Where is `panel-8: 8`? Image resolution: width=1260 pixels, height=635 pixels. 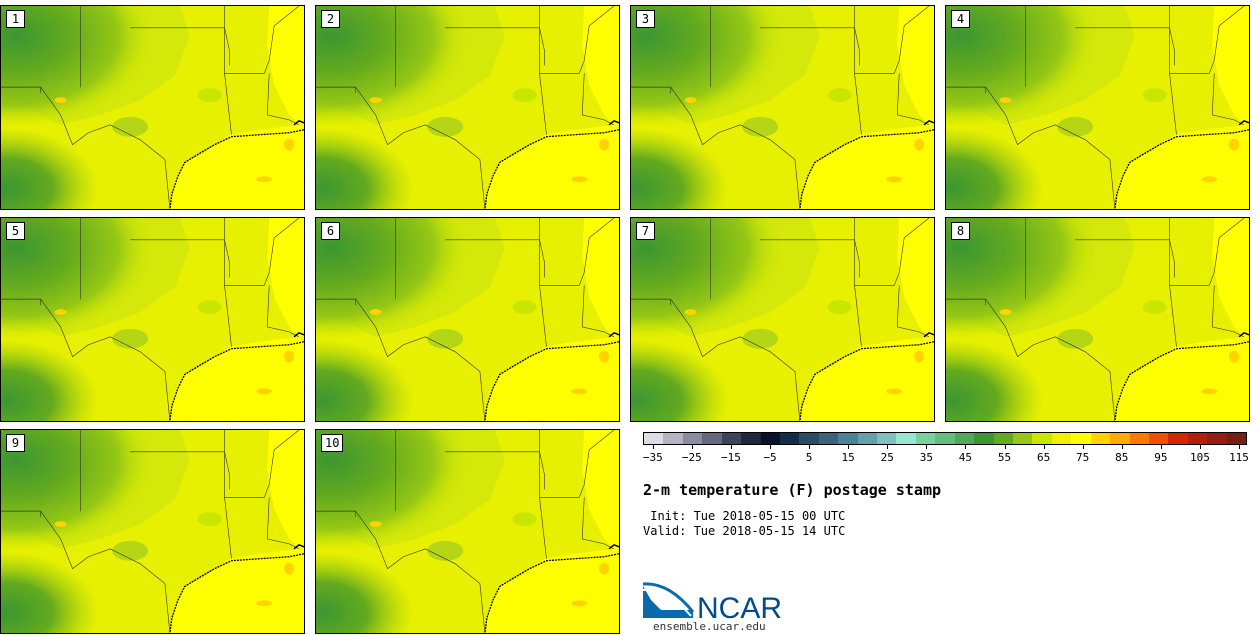 panel-8: 8 is located at coordinates (1097, 319).